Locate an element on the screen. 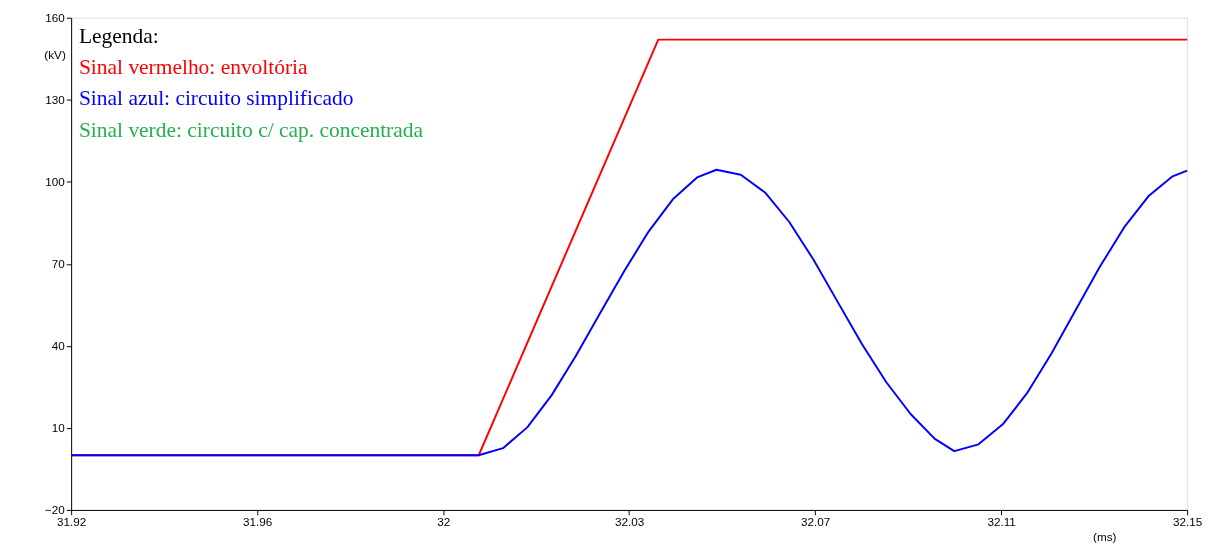 This screenshot has width=1232, height=554. x-tick-label: 32.15 is located at coordinates (1188, 522).